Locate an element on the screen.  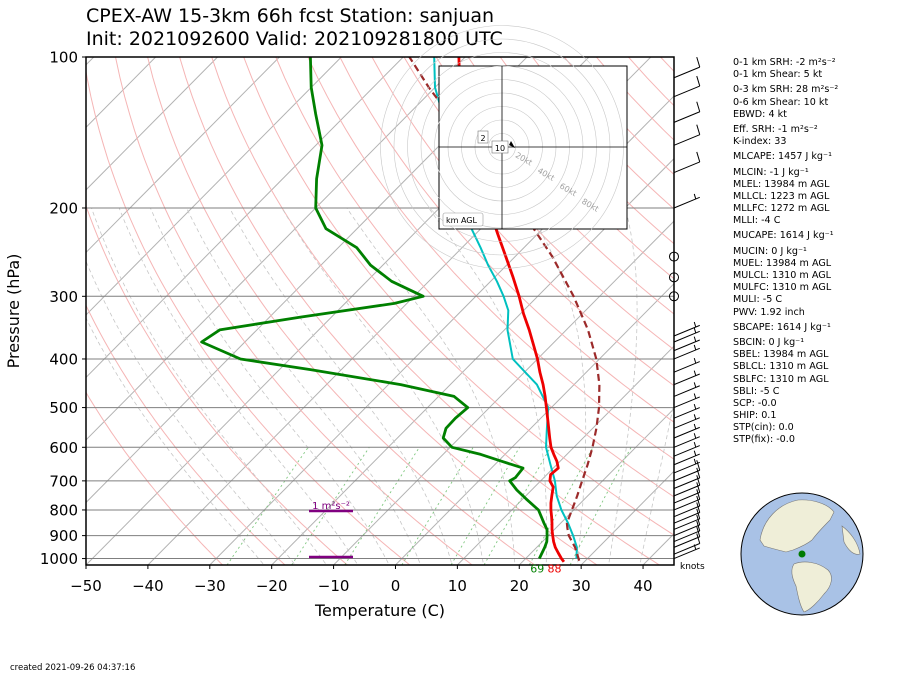
x-tick-label: 30 is located at coordinates (581, 586).